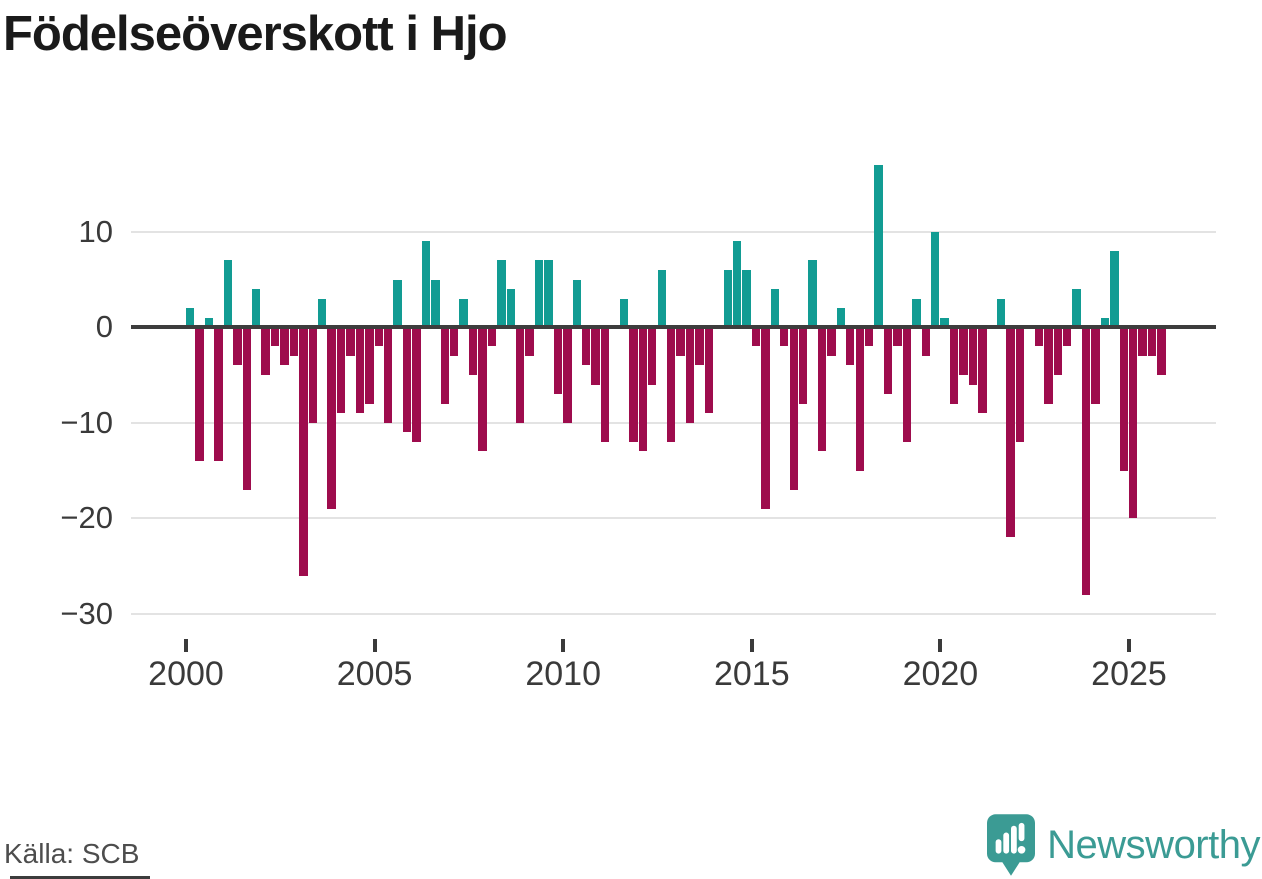  Describe the element at coordinates (473, 351) in the screenshot. I see `bar-2007Q3` at that location.